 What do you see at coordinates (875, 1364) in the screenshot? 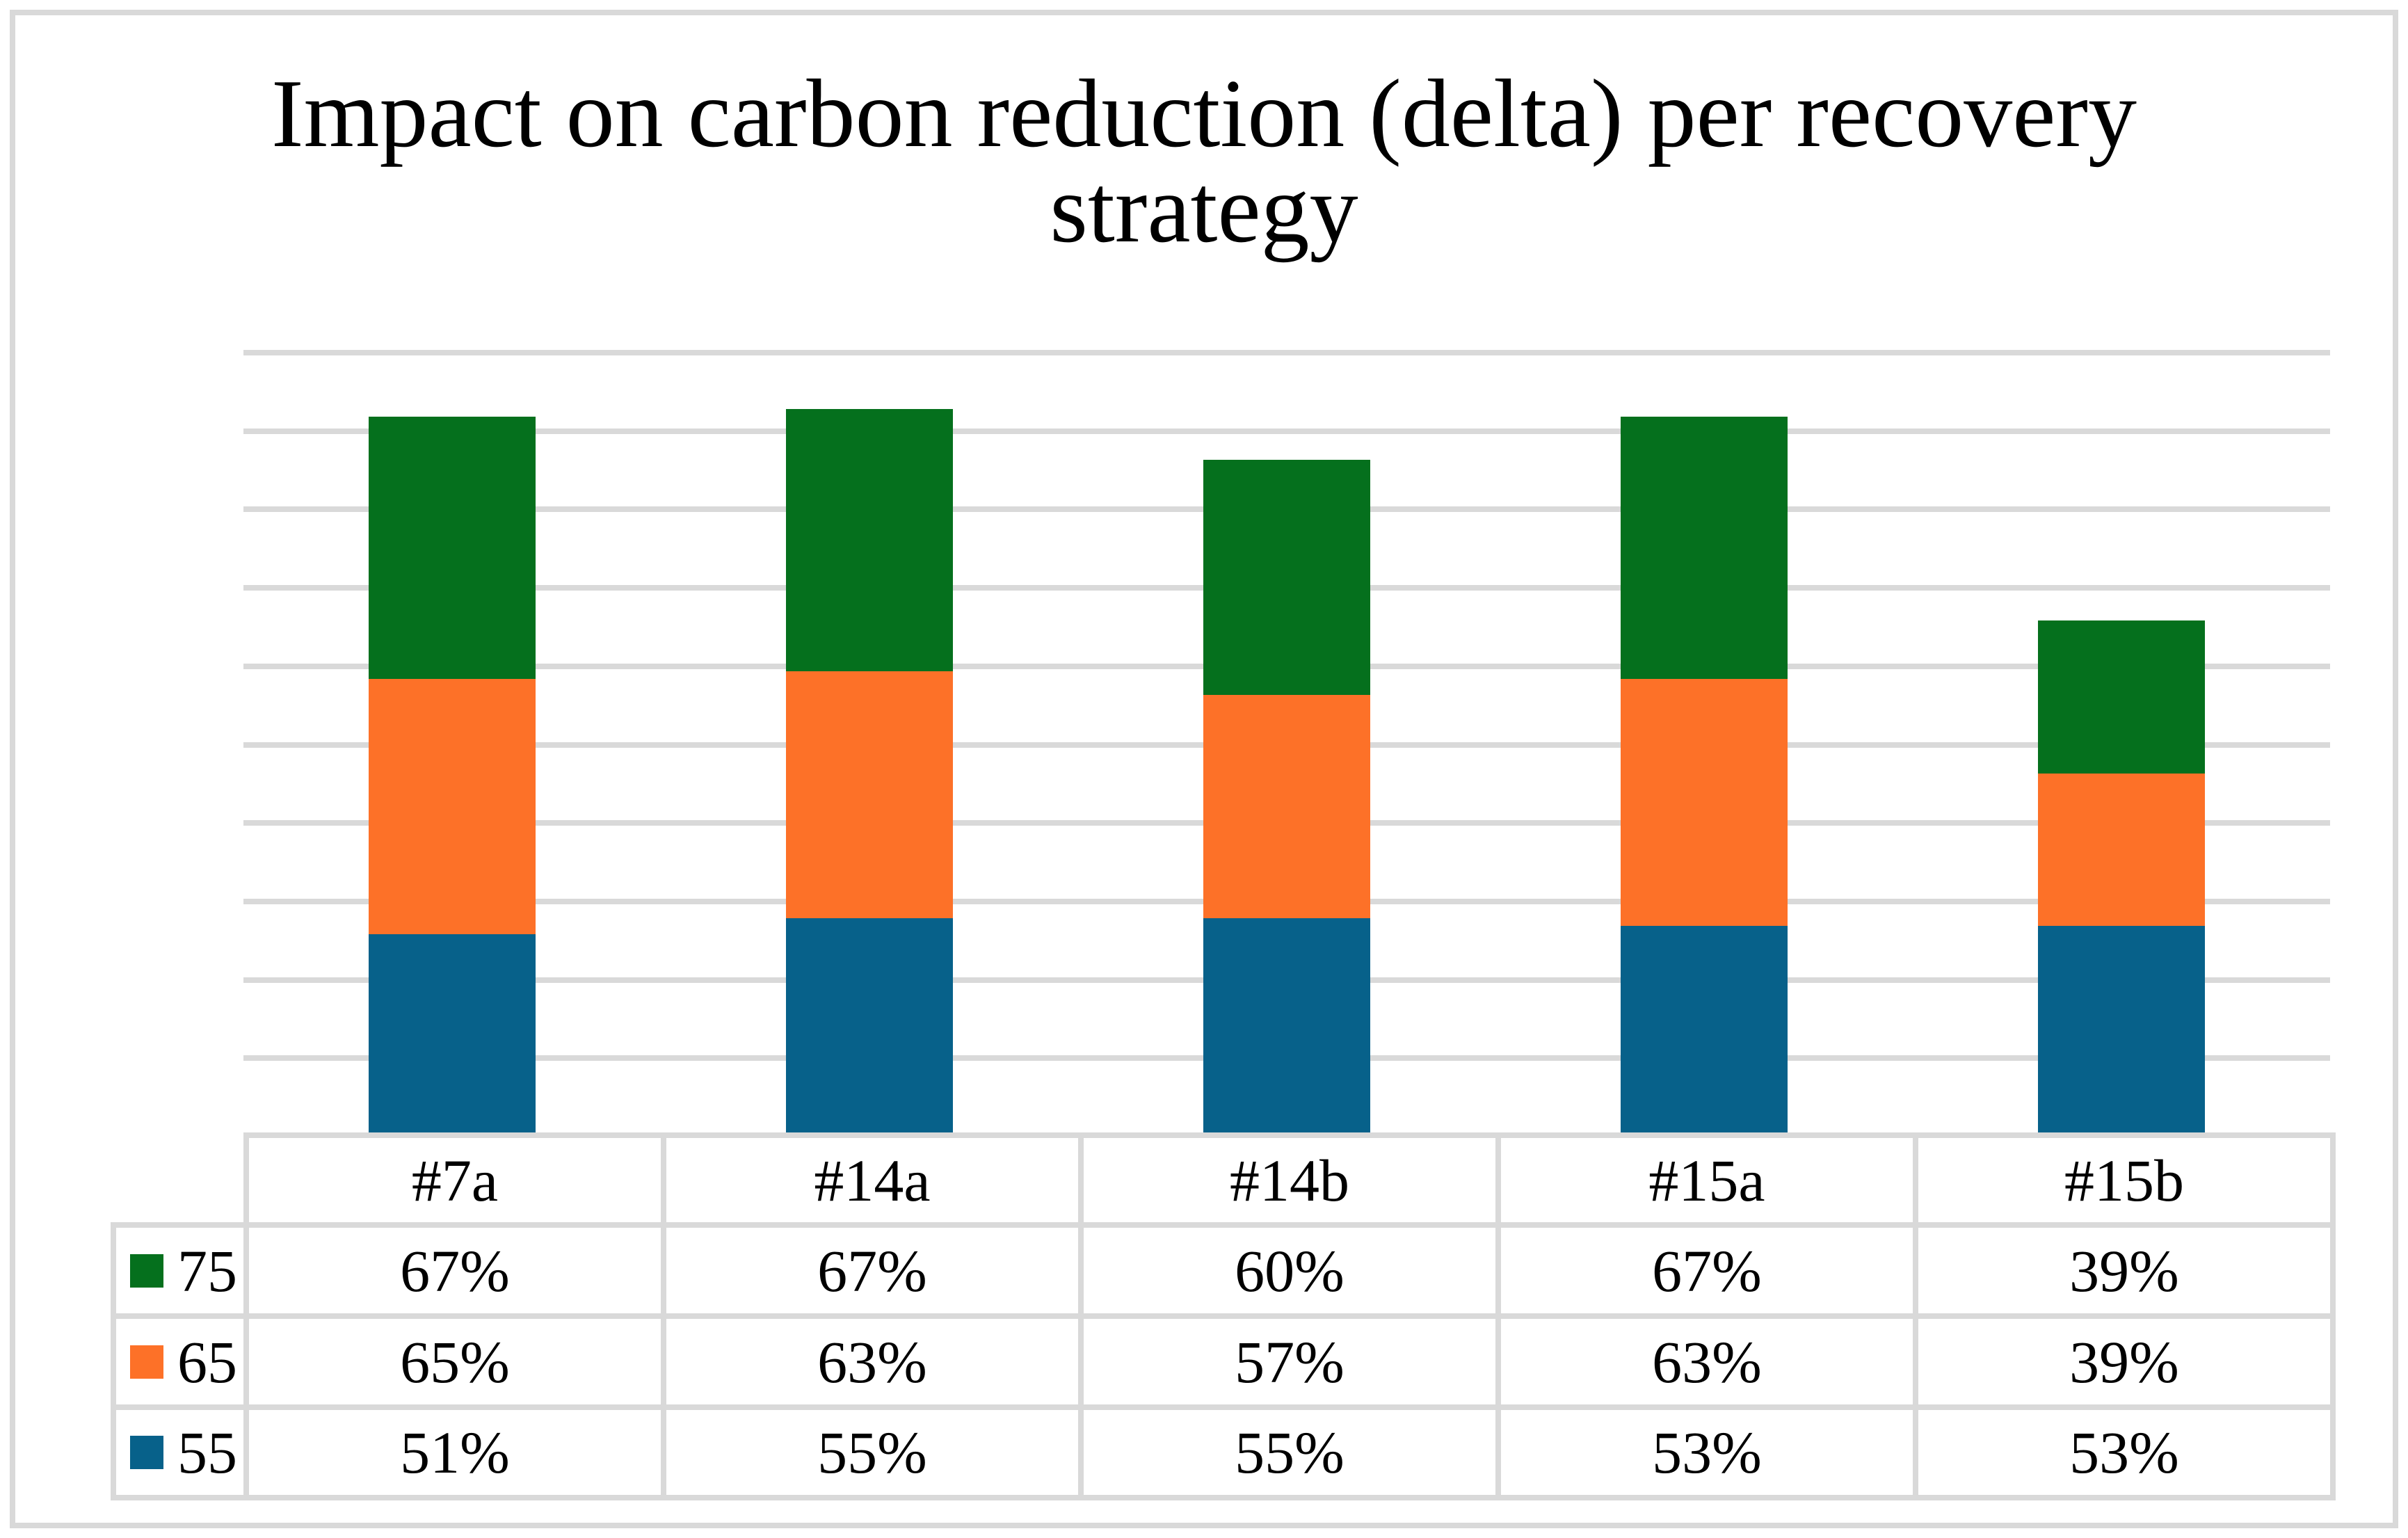
I see `table-cell-65-#14a: 63%` at bounding box center [875, 1364].